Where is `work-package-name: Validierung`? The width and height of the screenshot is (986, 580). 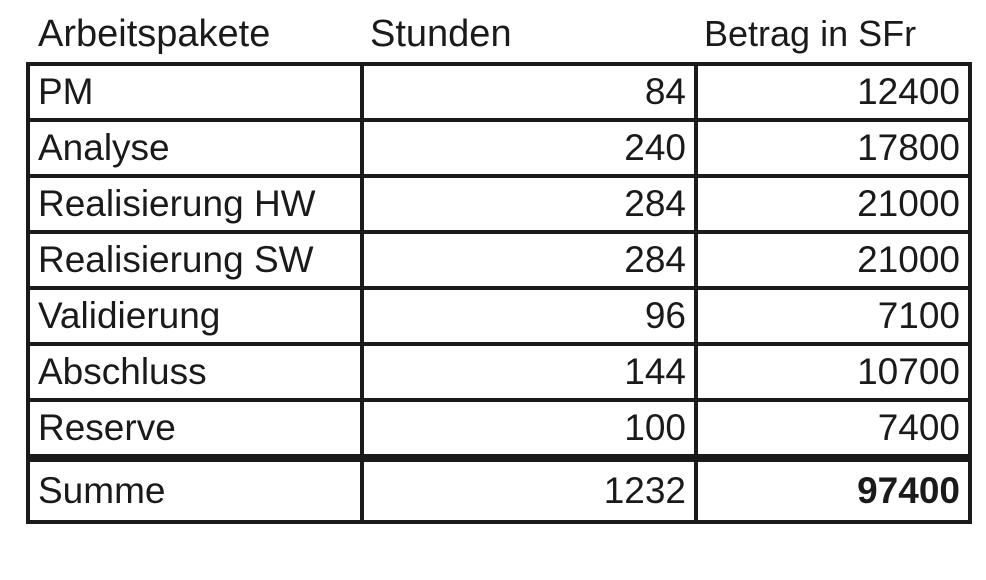
work-package-name: Validierung is located at coordinates (195, 316).